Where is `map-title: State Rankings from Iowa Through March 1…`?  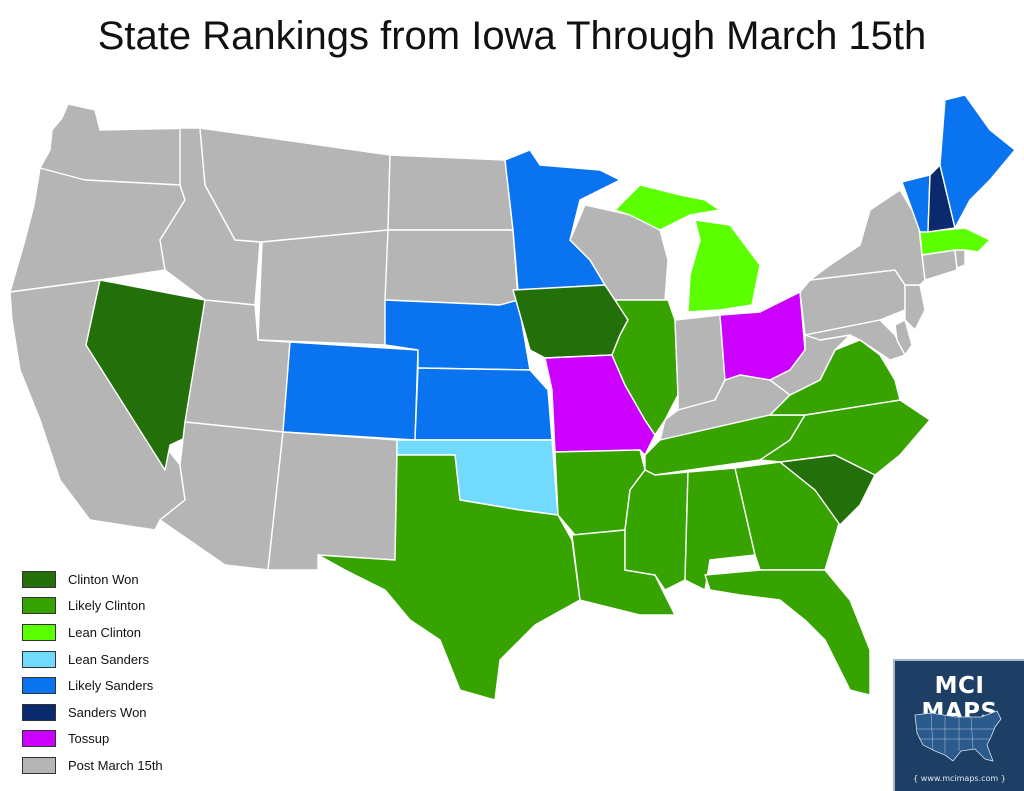
map-title: State Rankings from Iowa Through March 1… is located at coordinates (512, 36).